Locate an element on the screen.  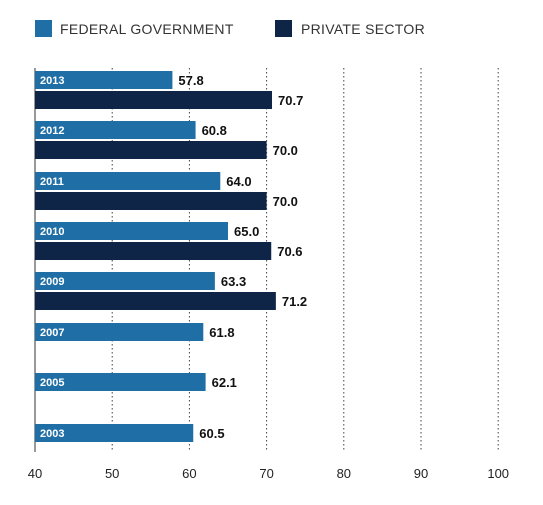
bar-federal-government-2010 is located at coordinates (131, 231).